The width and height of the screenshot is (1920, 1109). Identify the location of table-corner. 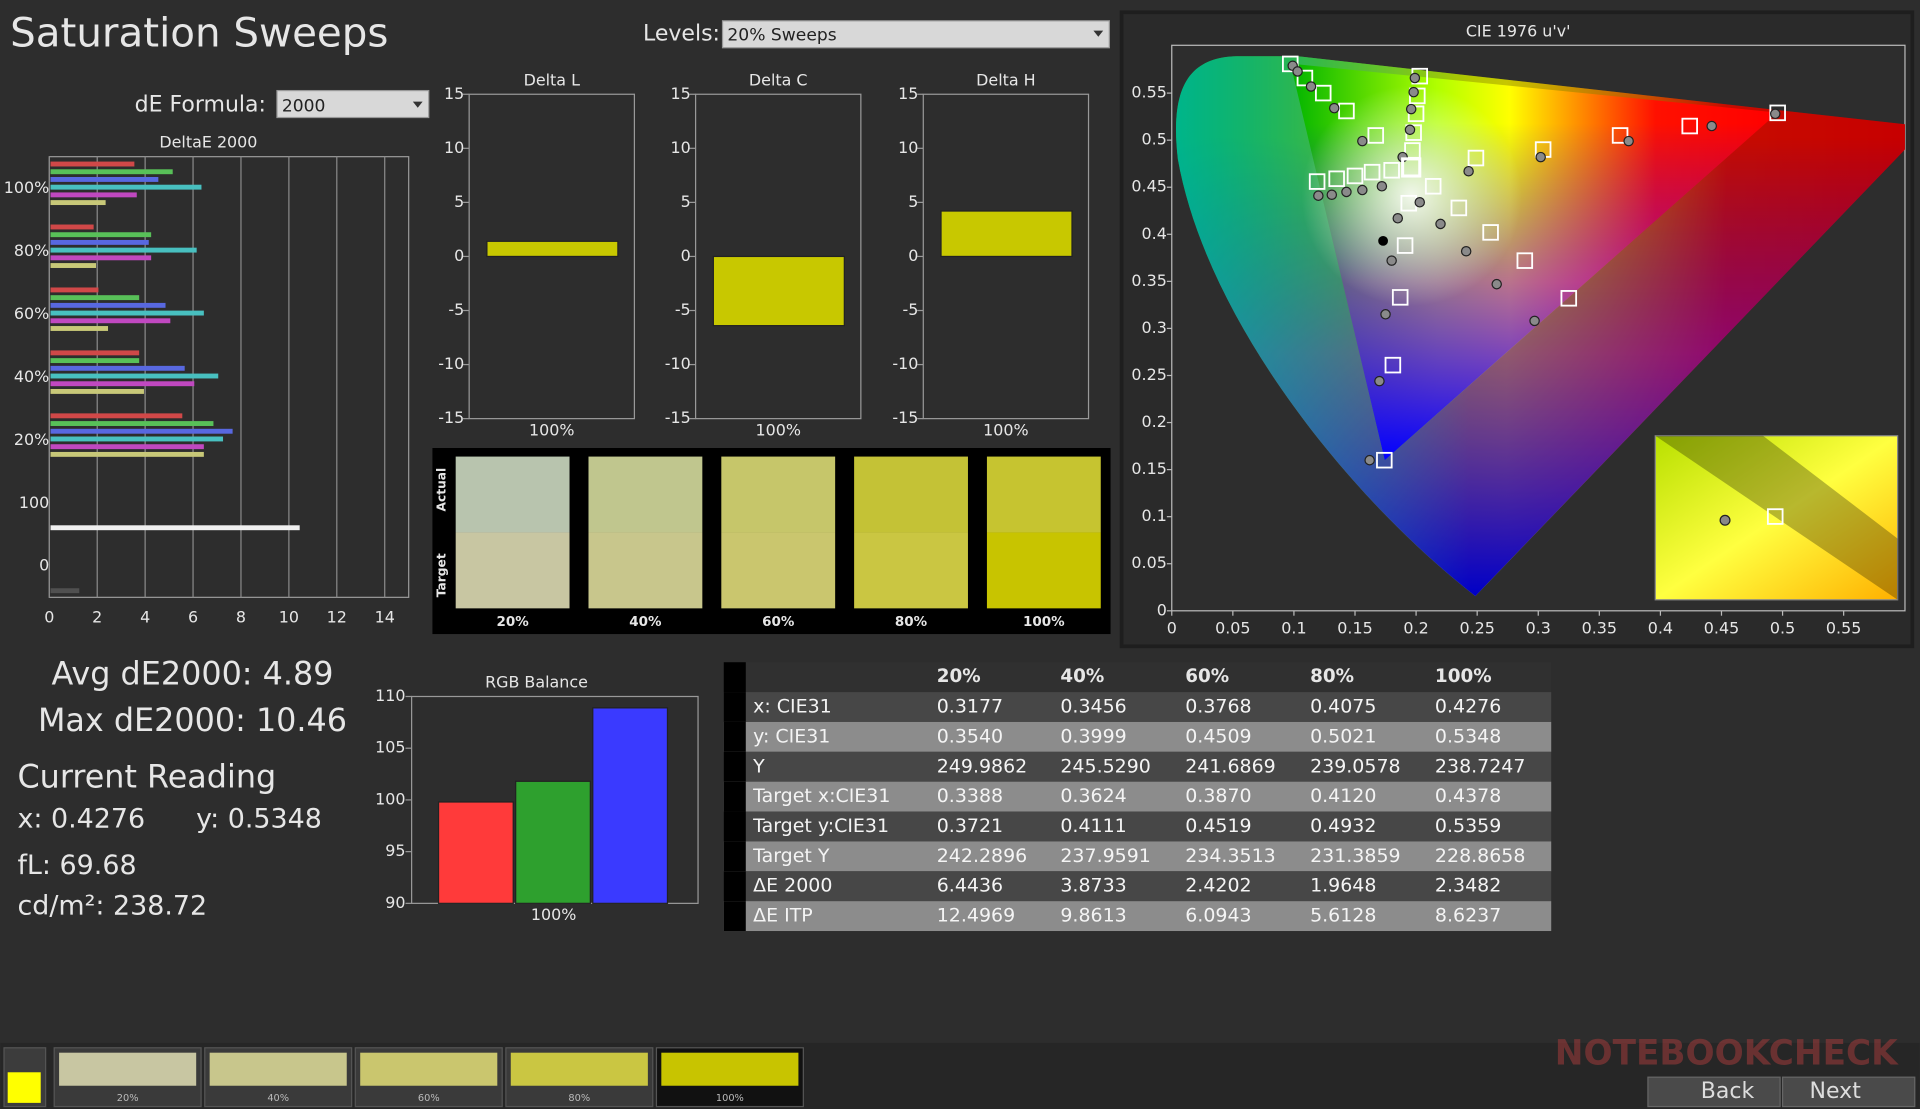
(734, 677).